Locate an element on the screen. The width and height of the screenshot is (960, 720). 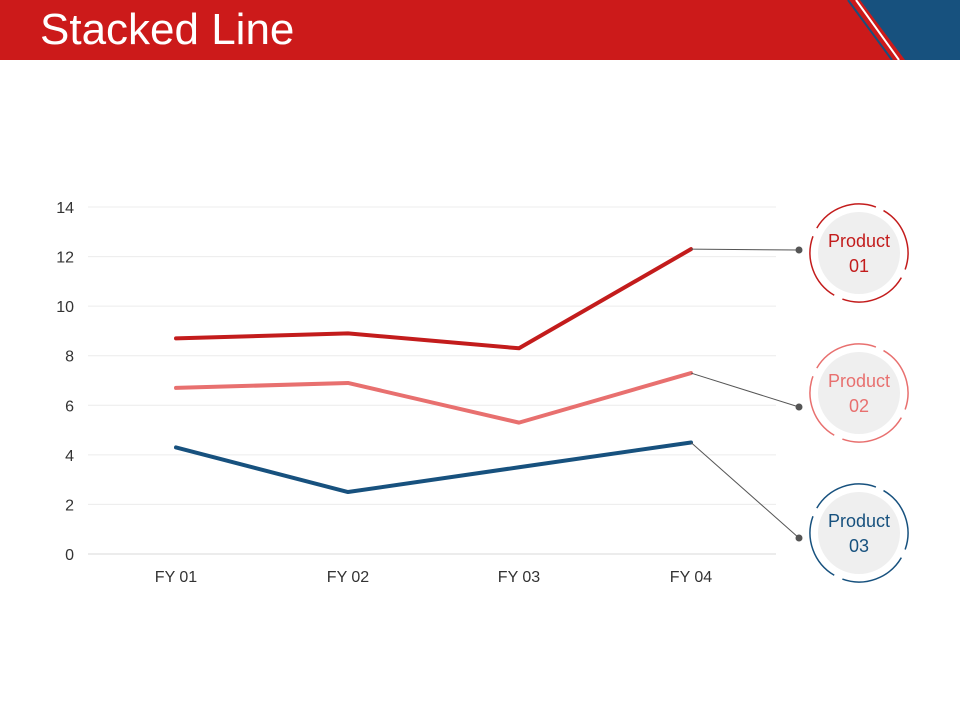
legend-label-line2: 01 is located at coordinates (859, 266).